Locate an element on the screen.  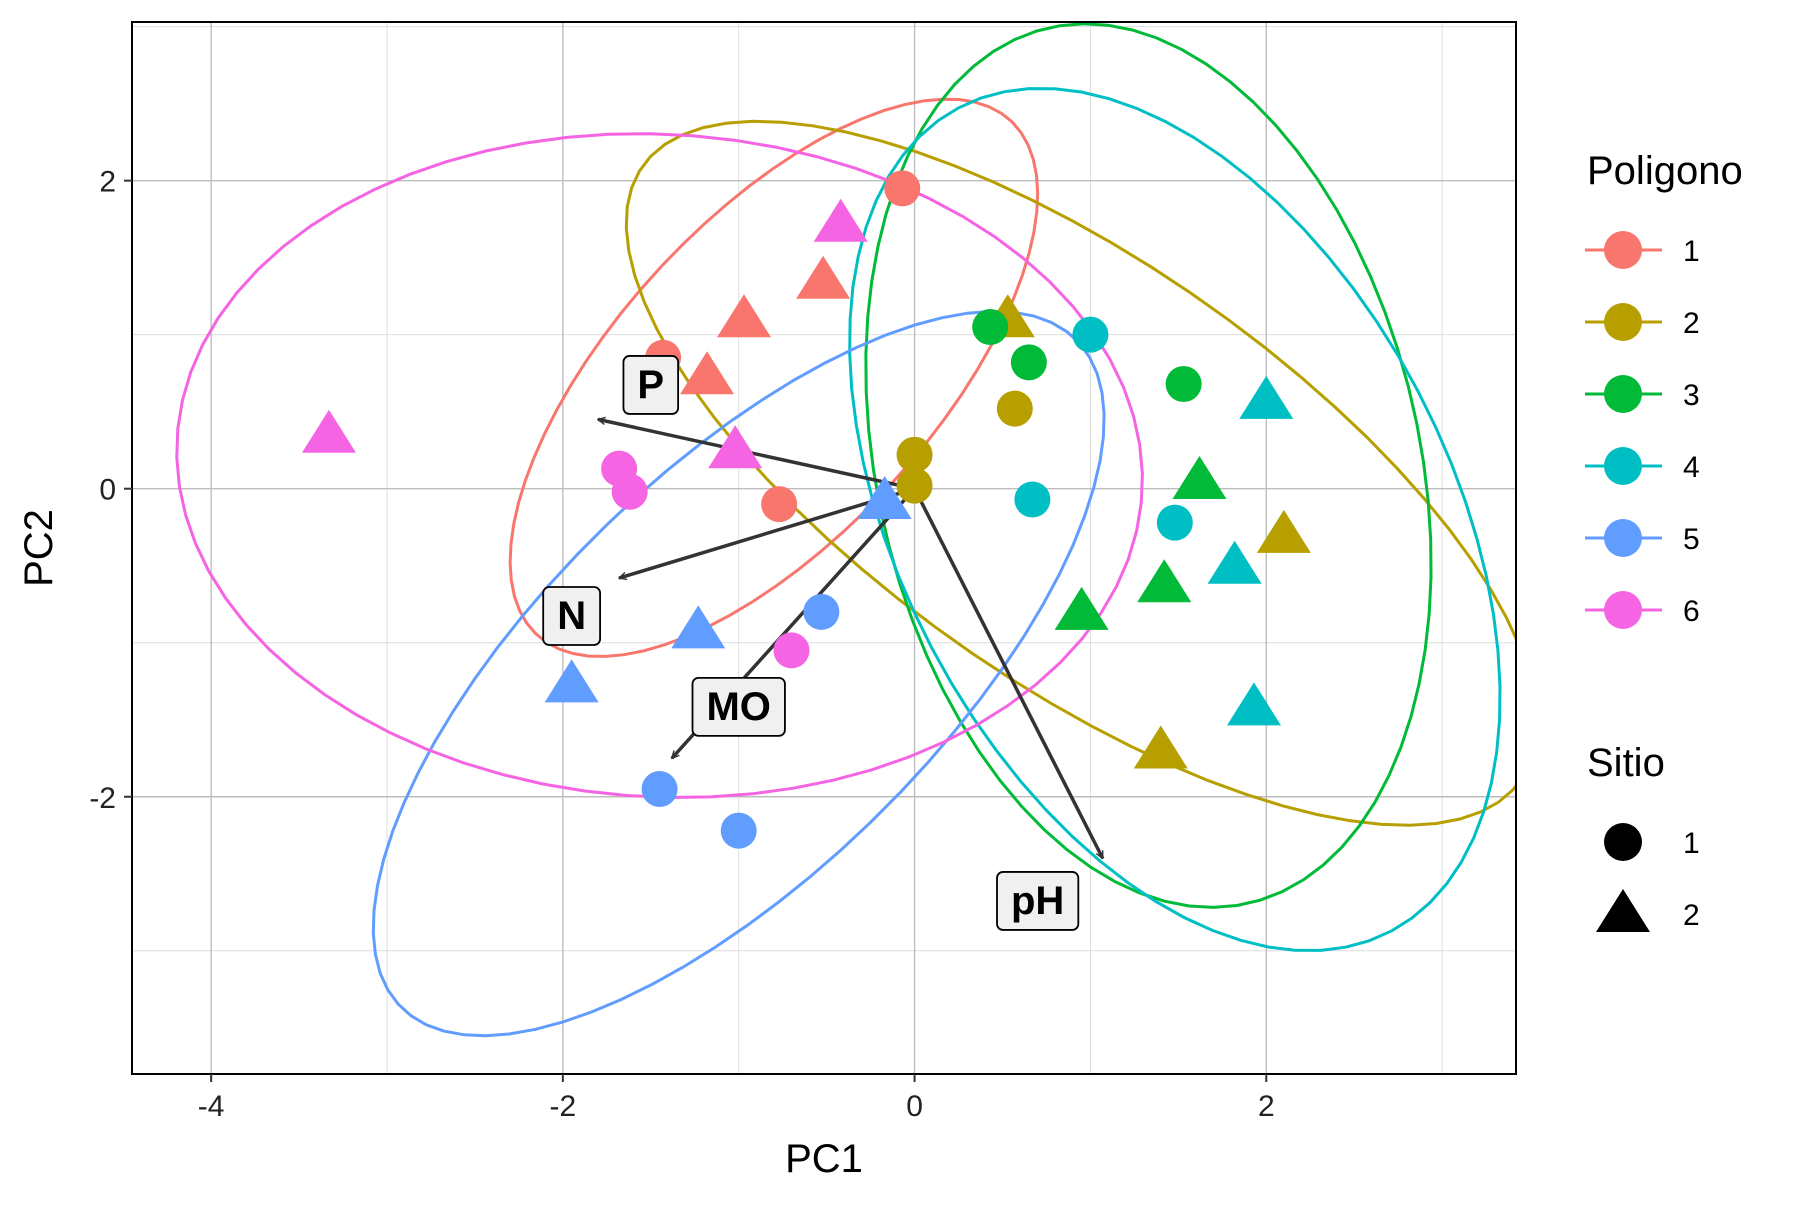
legend-poligono-item: 4 is located at coordinates (1642, 466).